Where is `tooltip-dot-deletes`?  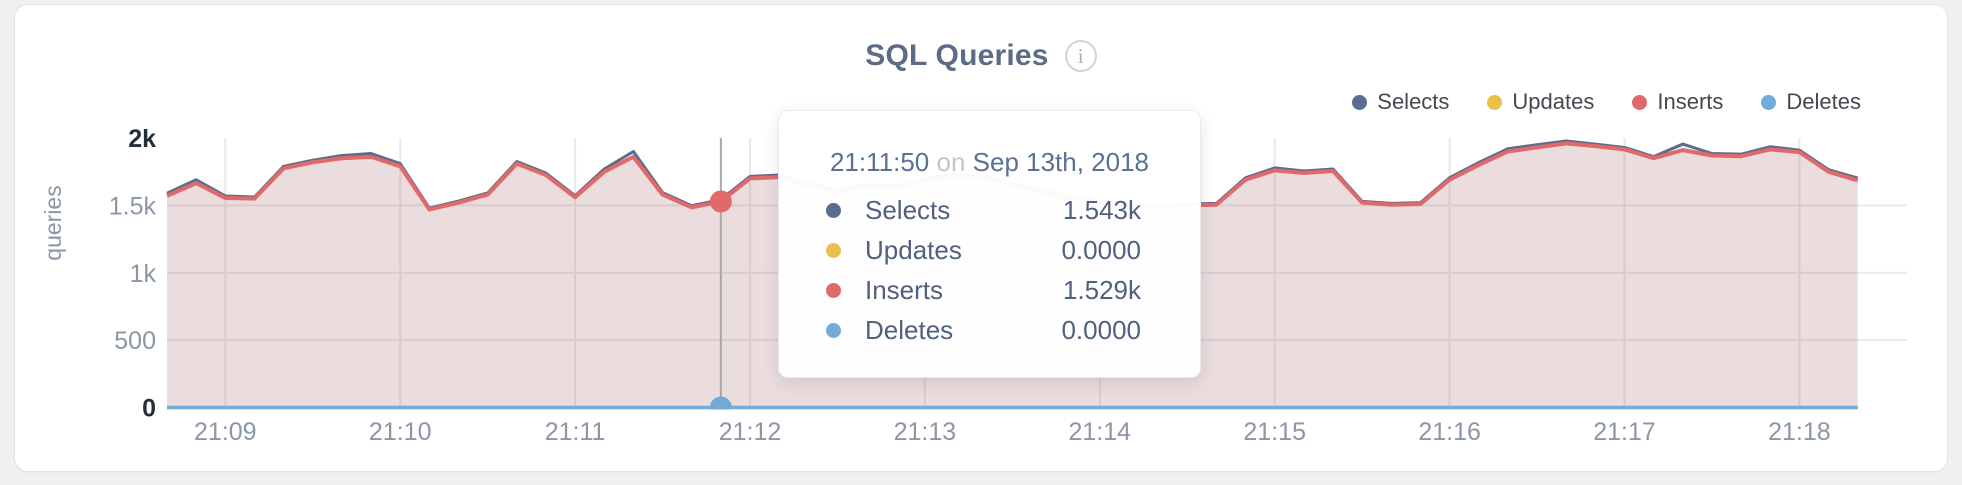
tooltip-dot-deletes is located at coordinates (833, 330).